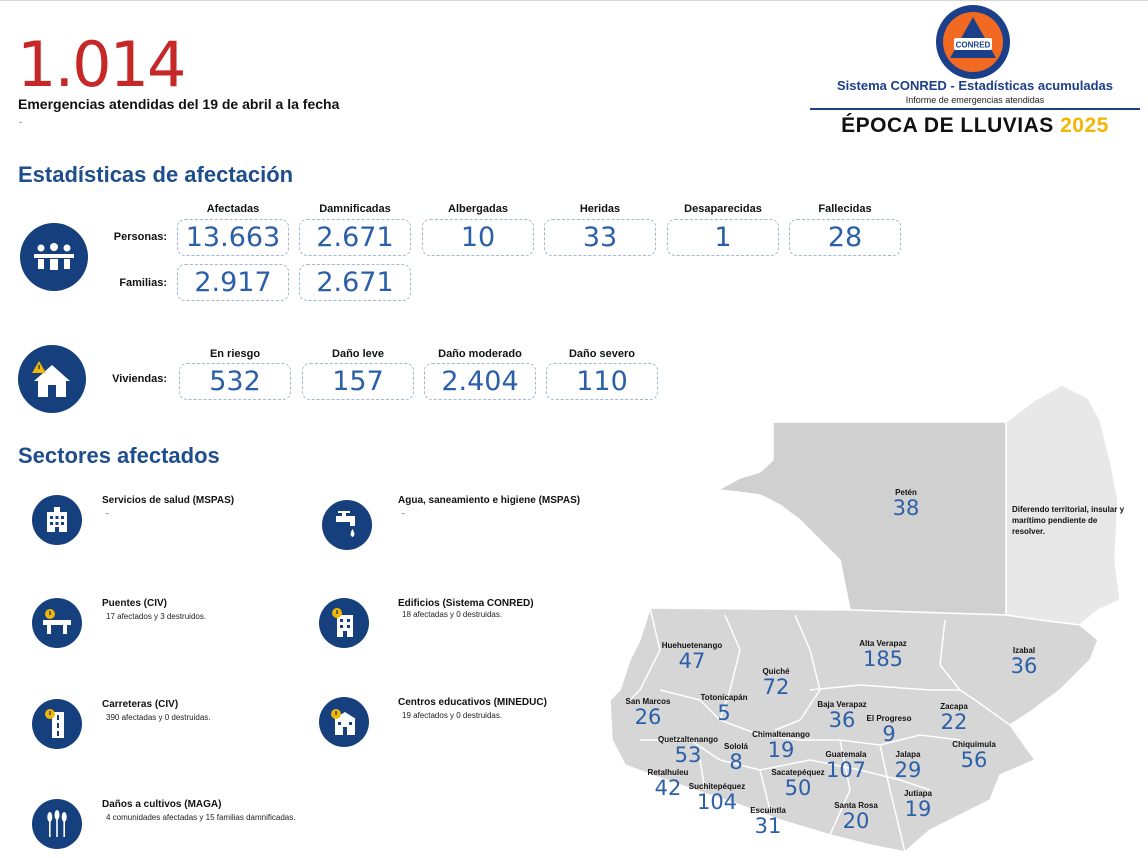 This screenshot has height=858, width=1148. I want to click on dept-name: Chimaltenango, so click(781, 734).